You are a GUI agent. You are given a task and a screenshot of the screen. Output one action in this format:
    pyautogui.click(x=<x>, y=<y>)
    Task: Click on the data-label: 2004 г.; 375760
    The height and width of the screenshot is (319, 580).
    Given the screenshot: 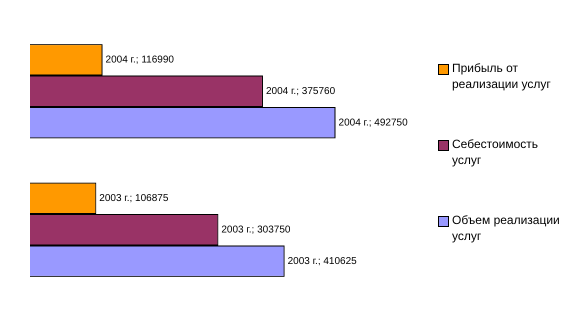 What is the action you would take?
    pyautogui.click(x=301, y=91)
    